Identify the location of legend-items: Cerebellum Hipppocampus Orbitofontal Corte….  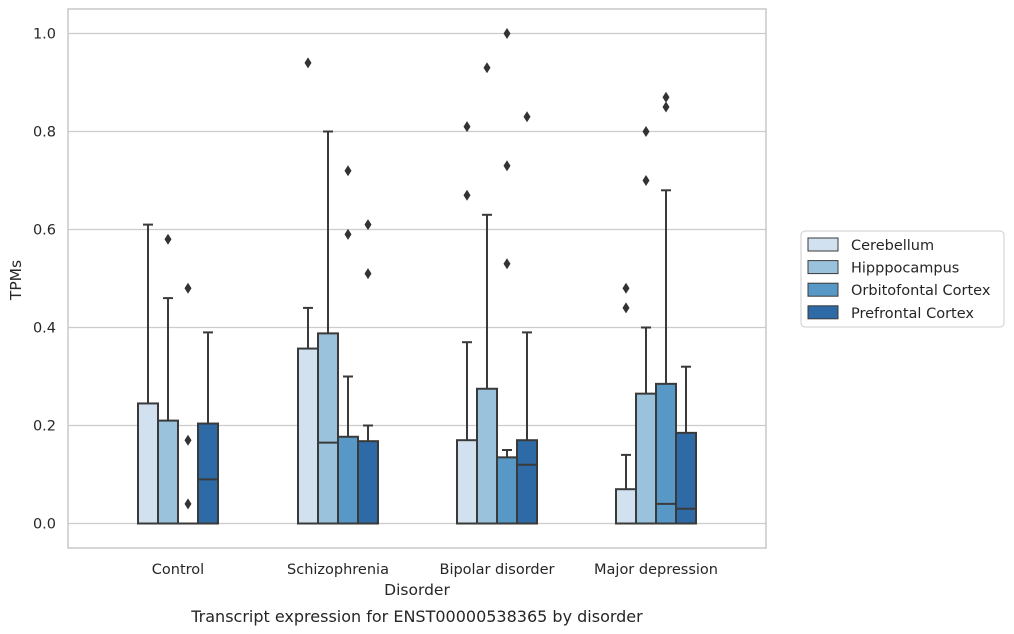
(899, 279).